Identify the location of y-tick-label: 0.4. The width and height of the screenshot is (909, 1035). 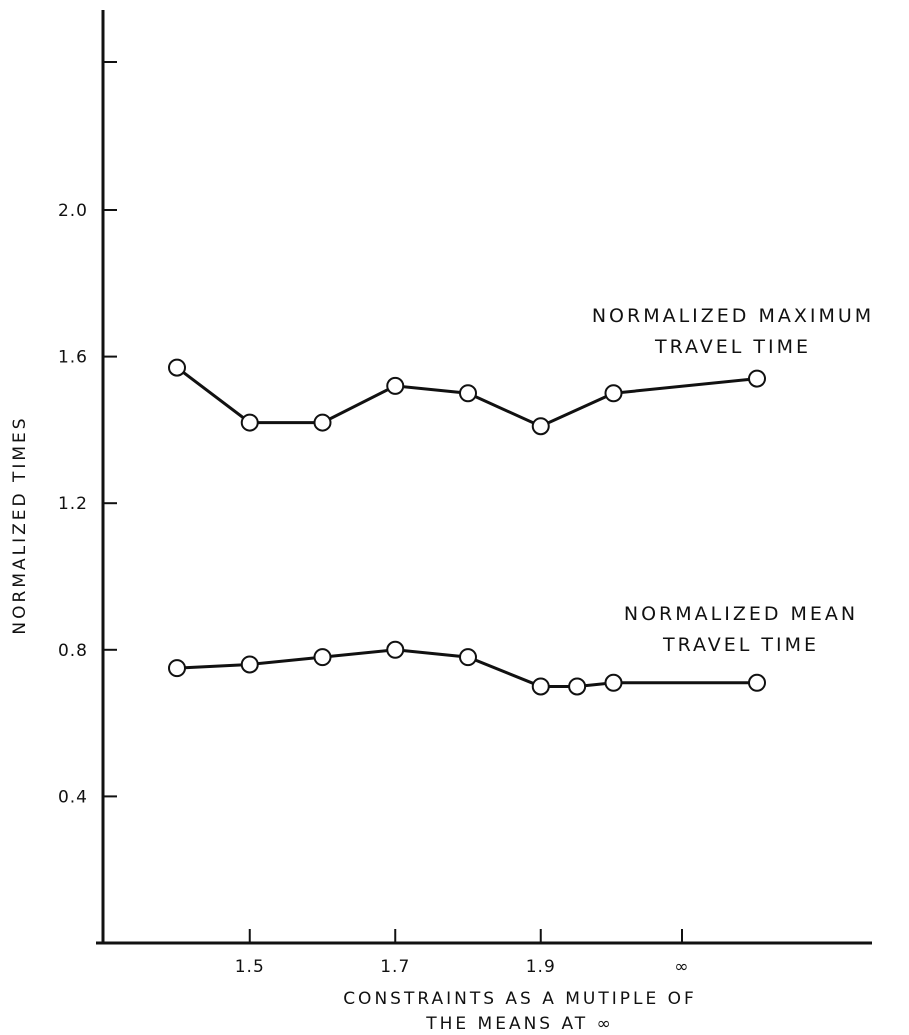
(73, 797).